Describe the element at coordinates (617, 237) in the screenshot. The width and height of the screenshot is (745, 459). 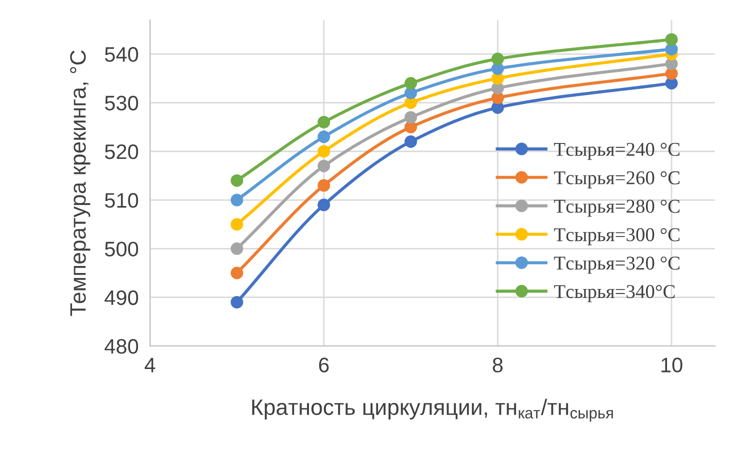
I see `legend-label: Tсырья=300 °C` at that location.